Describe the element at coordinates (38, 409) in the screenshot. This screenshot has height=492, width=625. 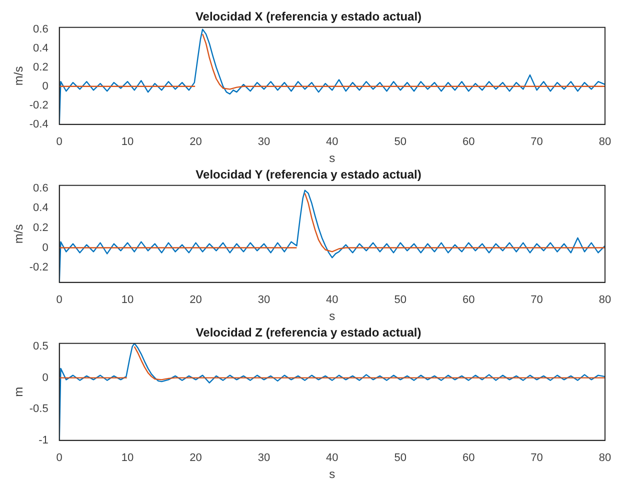
I see `y-tick-label: -0.5` at that location.